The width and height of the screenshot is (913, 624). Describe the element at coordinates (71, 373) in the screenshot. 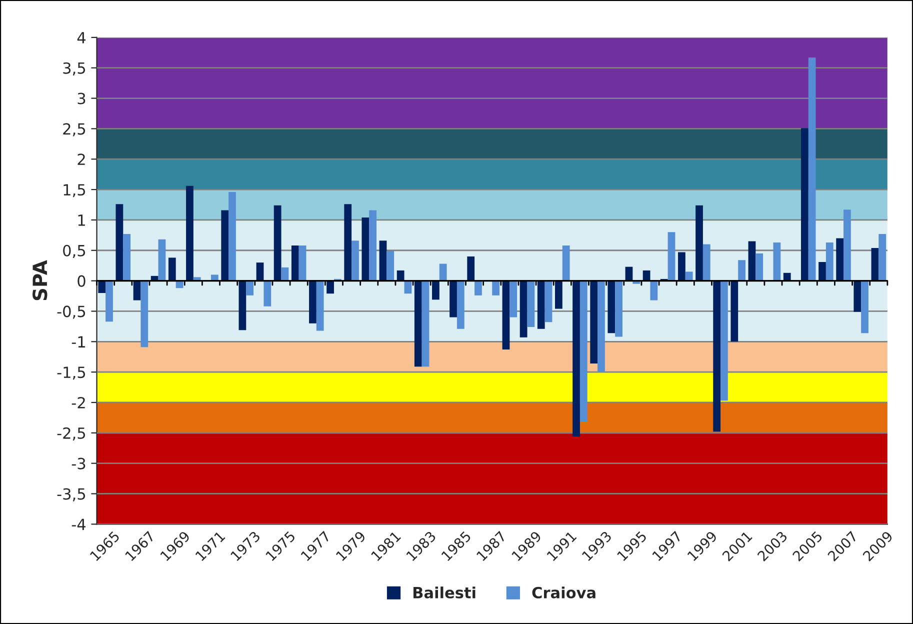

I see `y-tick-label: -1,5` at that location.